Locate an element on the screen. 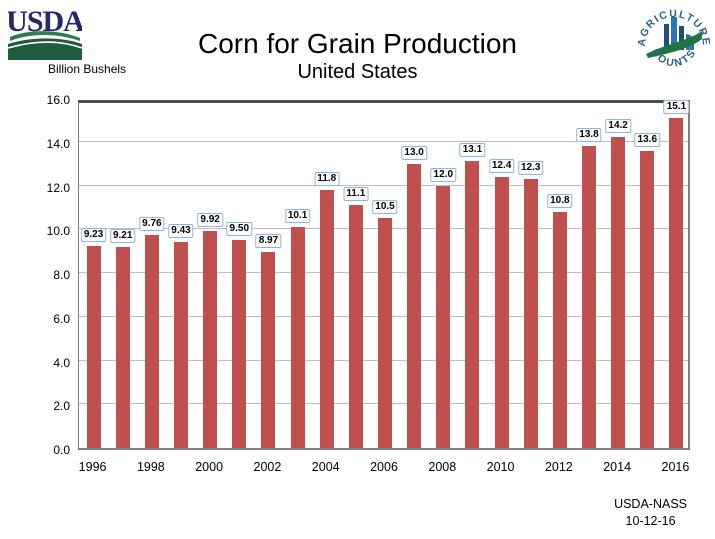 The width and height of the screenshot is (715, 539). bar-value-label: 12.4 is located at coordinates (501, 165).